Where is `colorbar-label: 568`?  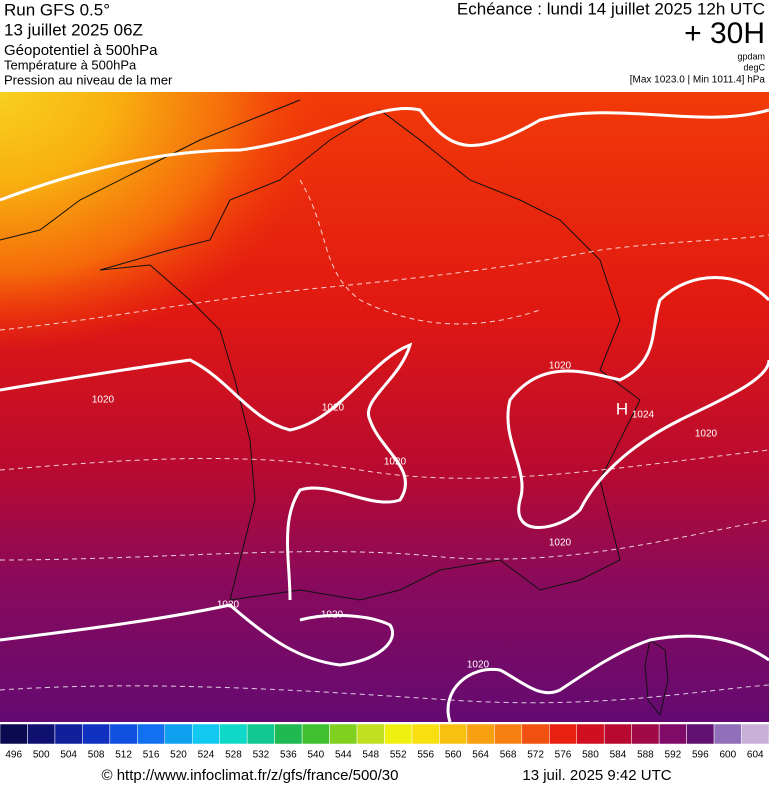
colorbar-label: 568 is located at coordinates (508, 755).